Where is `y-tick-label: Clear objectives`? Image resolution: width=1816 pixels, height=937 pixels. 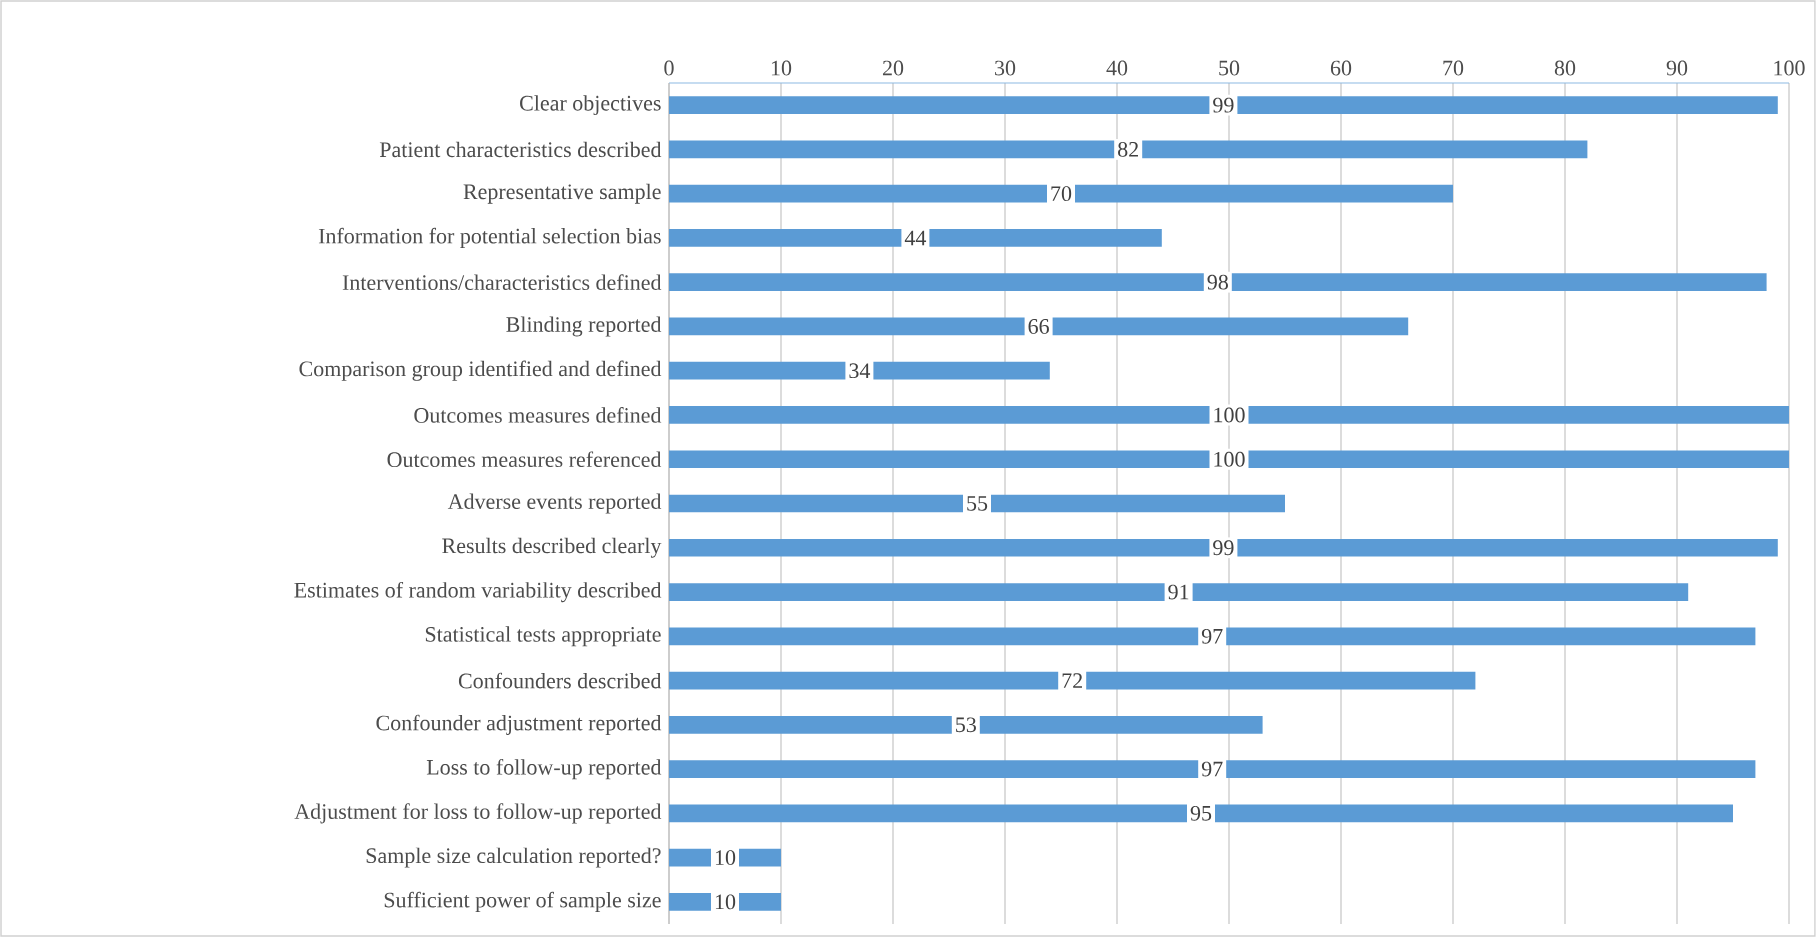 y-tick-label: Clear objectives is located at coordinates (590, 105).